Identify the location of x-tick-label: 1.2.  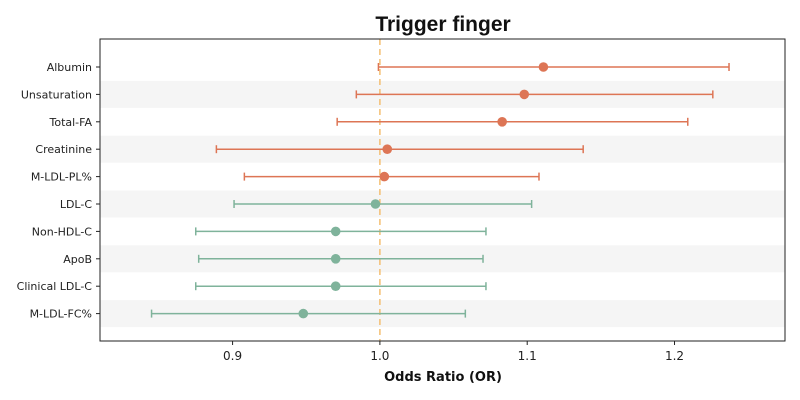
(674, 356).